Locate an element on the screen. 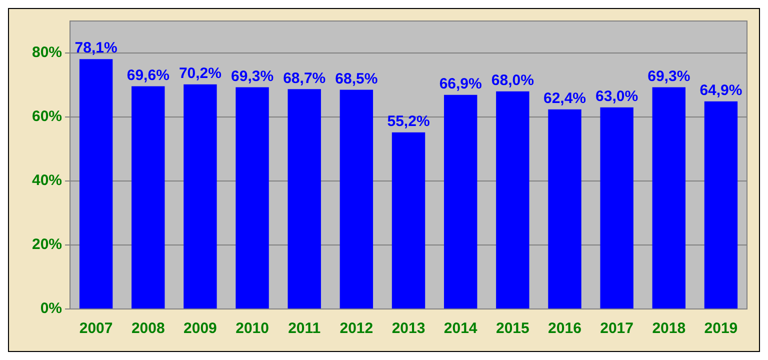 The height and width of the screenshot is (360, 768). y-tick-label: 80% is located at coordinates (47, 53).